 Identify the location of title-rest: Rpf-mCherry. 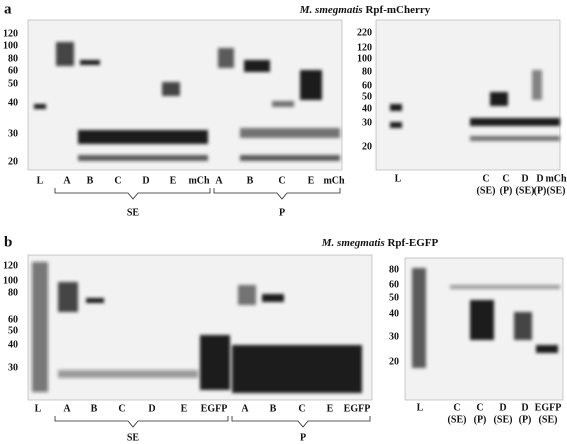
(397, 10).